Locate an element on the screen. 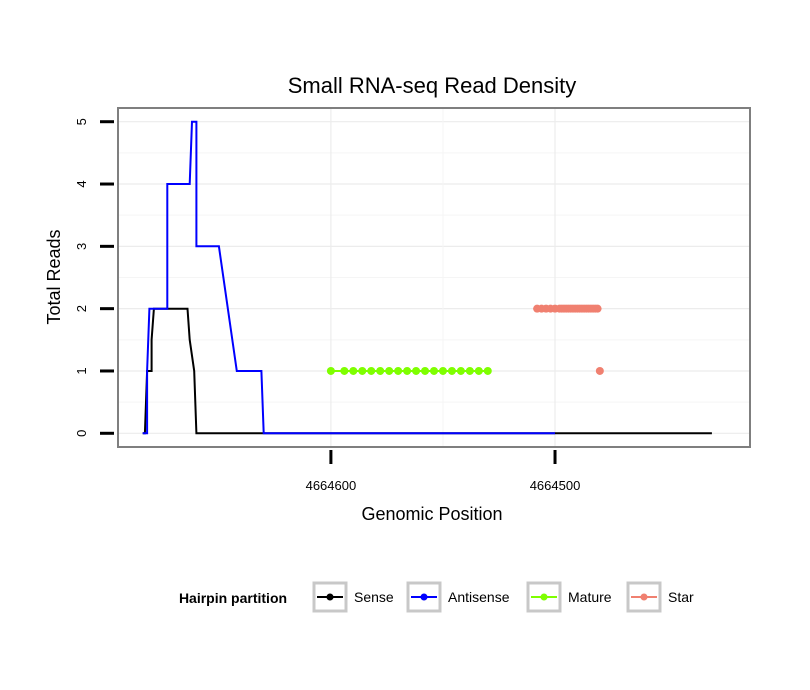  series-points is located at coordinates (465, 339).